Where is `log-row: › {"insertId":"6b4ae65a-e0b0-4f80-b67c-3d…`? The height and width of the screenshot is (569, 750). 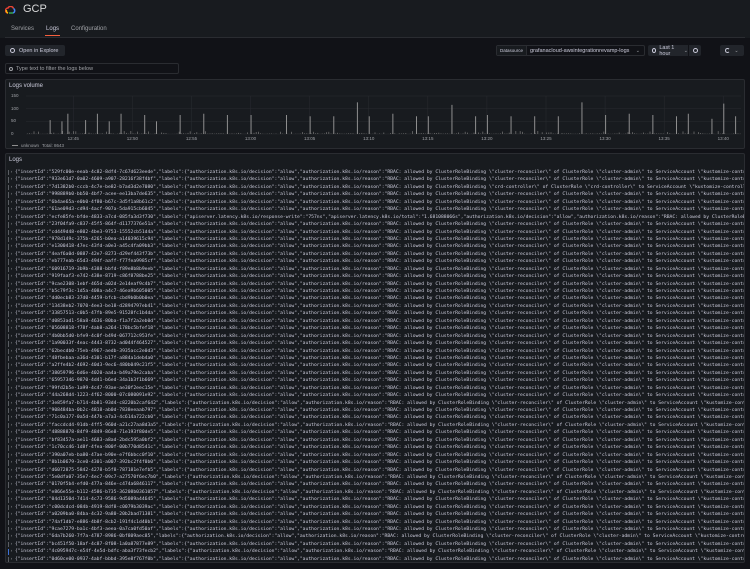
log-row: › {"insertId":"6b4ae65a-e0b0-4f80-b67c-3d… is located at coordinates (375, 202).